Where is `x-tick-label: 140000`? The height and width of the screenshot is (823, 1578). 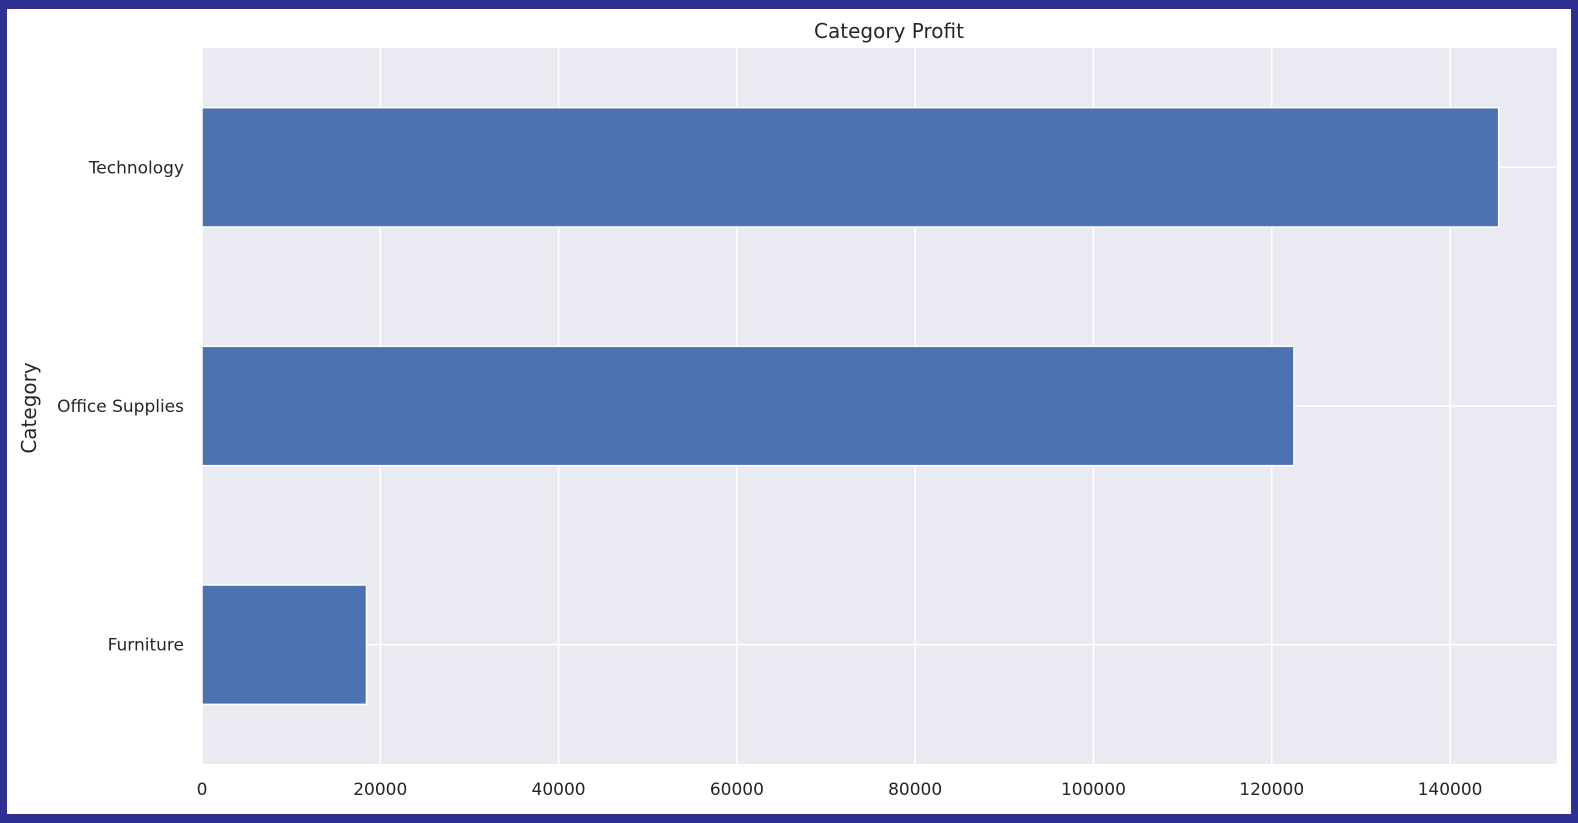 x-tick-label: 140000 is located at coordinates (1450, 790).